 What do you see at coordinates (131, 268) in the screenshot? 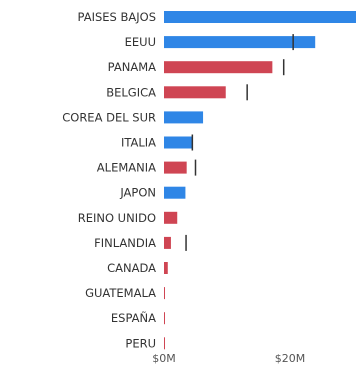
I see `category-label: CANADA` at bounding box center [131, 268].